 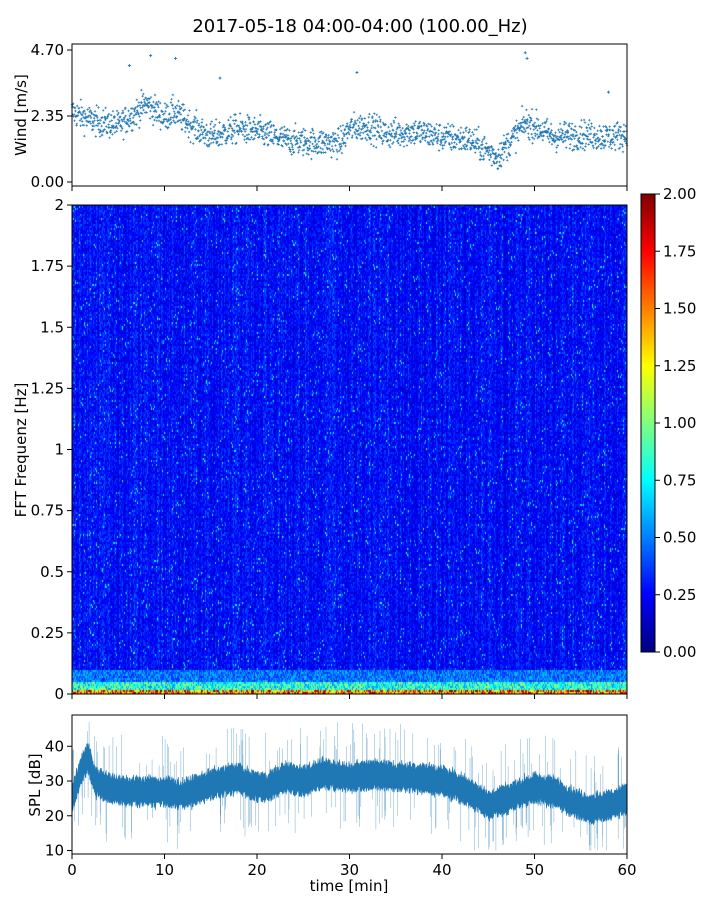 I want to click on colorbar-gradient, so click(x=648, y=423).